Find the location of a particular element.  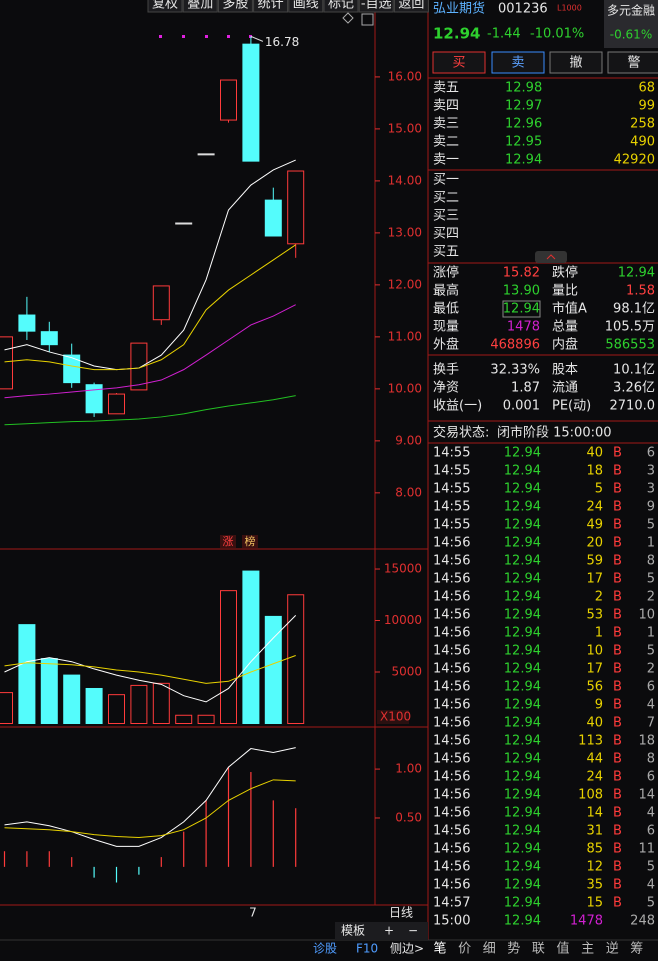

tick-volume: 59 is located at coordinates (594, 561).